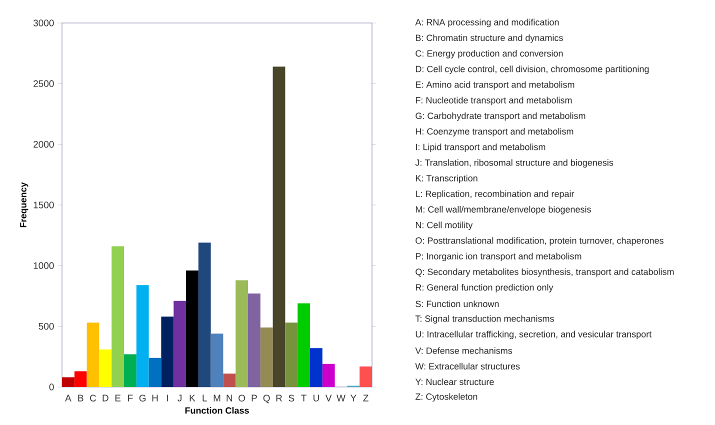  I want to click on x-tick-label: H, so click(155, 398).